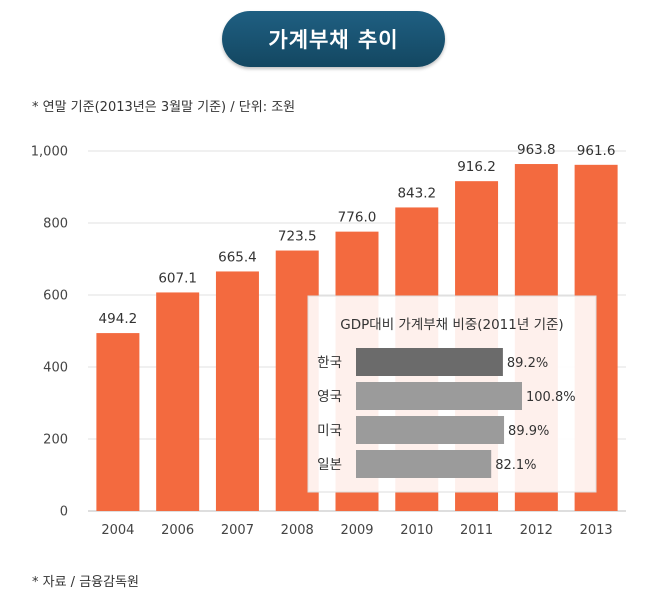 This screenshot has width=650, height=599. I want to click on x-tick-label-2011: 2011, so click(476, 530).